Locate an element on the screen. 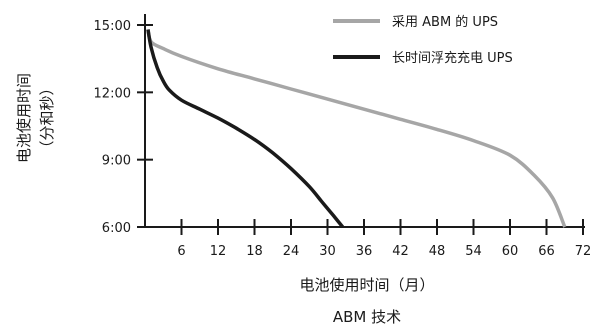  x-tick-label: 18 is located at coordinates (254, 251).